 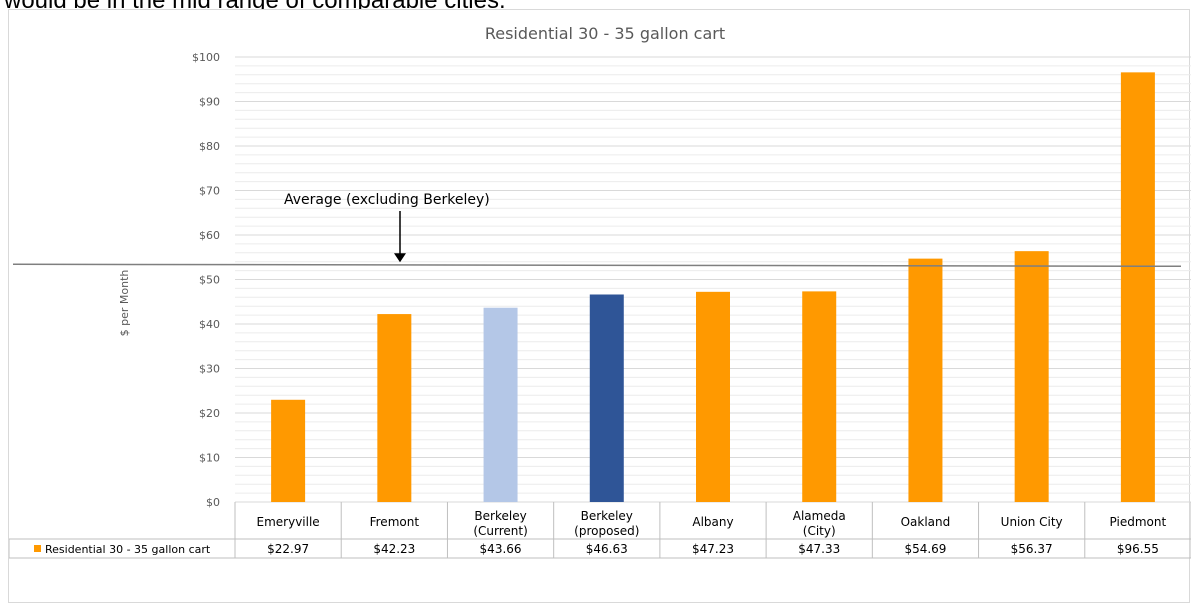 I want to click on data-label: $56.37, so click(x=1032, y=549).